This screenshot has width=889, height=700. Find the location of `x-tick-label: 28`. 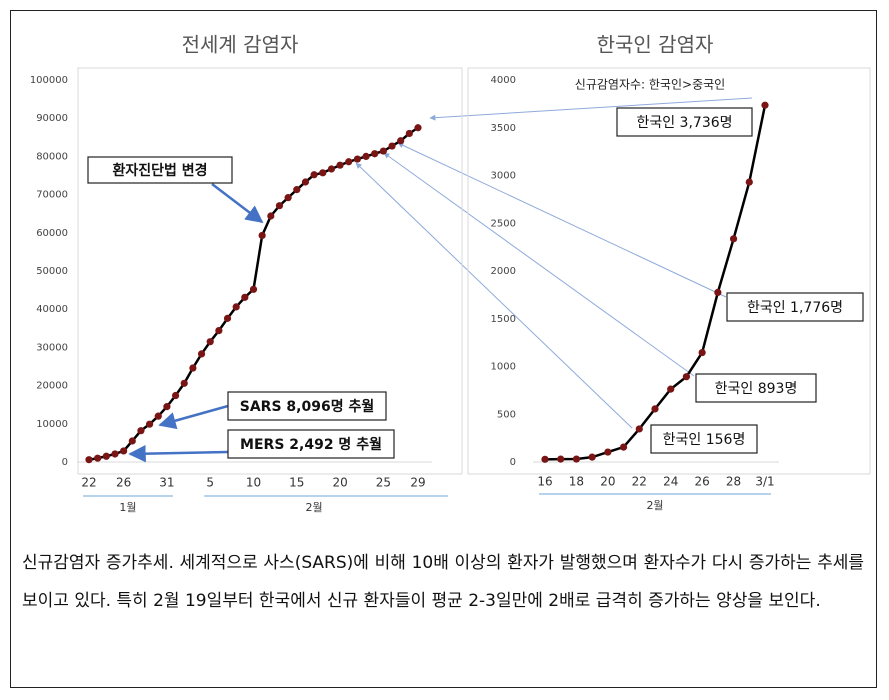

x-tick-label: 28 is located at coordinates (733, 482).